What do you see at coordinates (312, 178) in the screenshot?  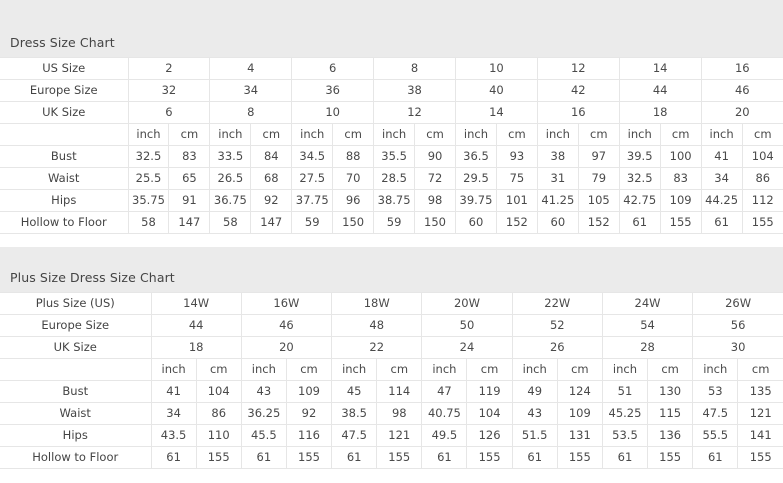 I see `measurement-cell: 27.5` at bounding box center [312, 178].